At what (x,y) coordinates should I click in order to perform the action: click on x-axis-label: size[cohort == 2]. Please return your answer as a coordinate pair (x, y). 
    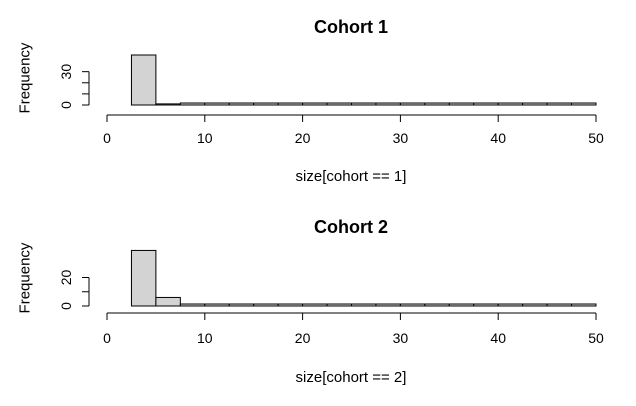
    Looking at the image, I should click on (351, 377).